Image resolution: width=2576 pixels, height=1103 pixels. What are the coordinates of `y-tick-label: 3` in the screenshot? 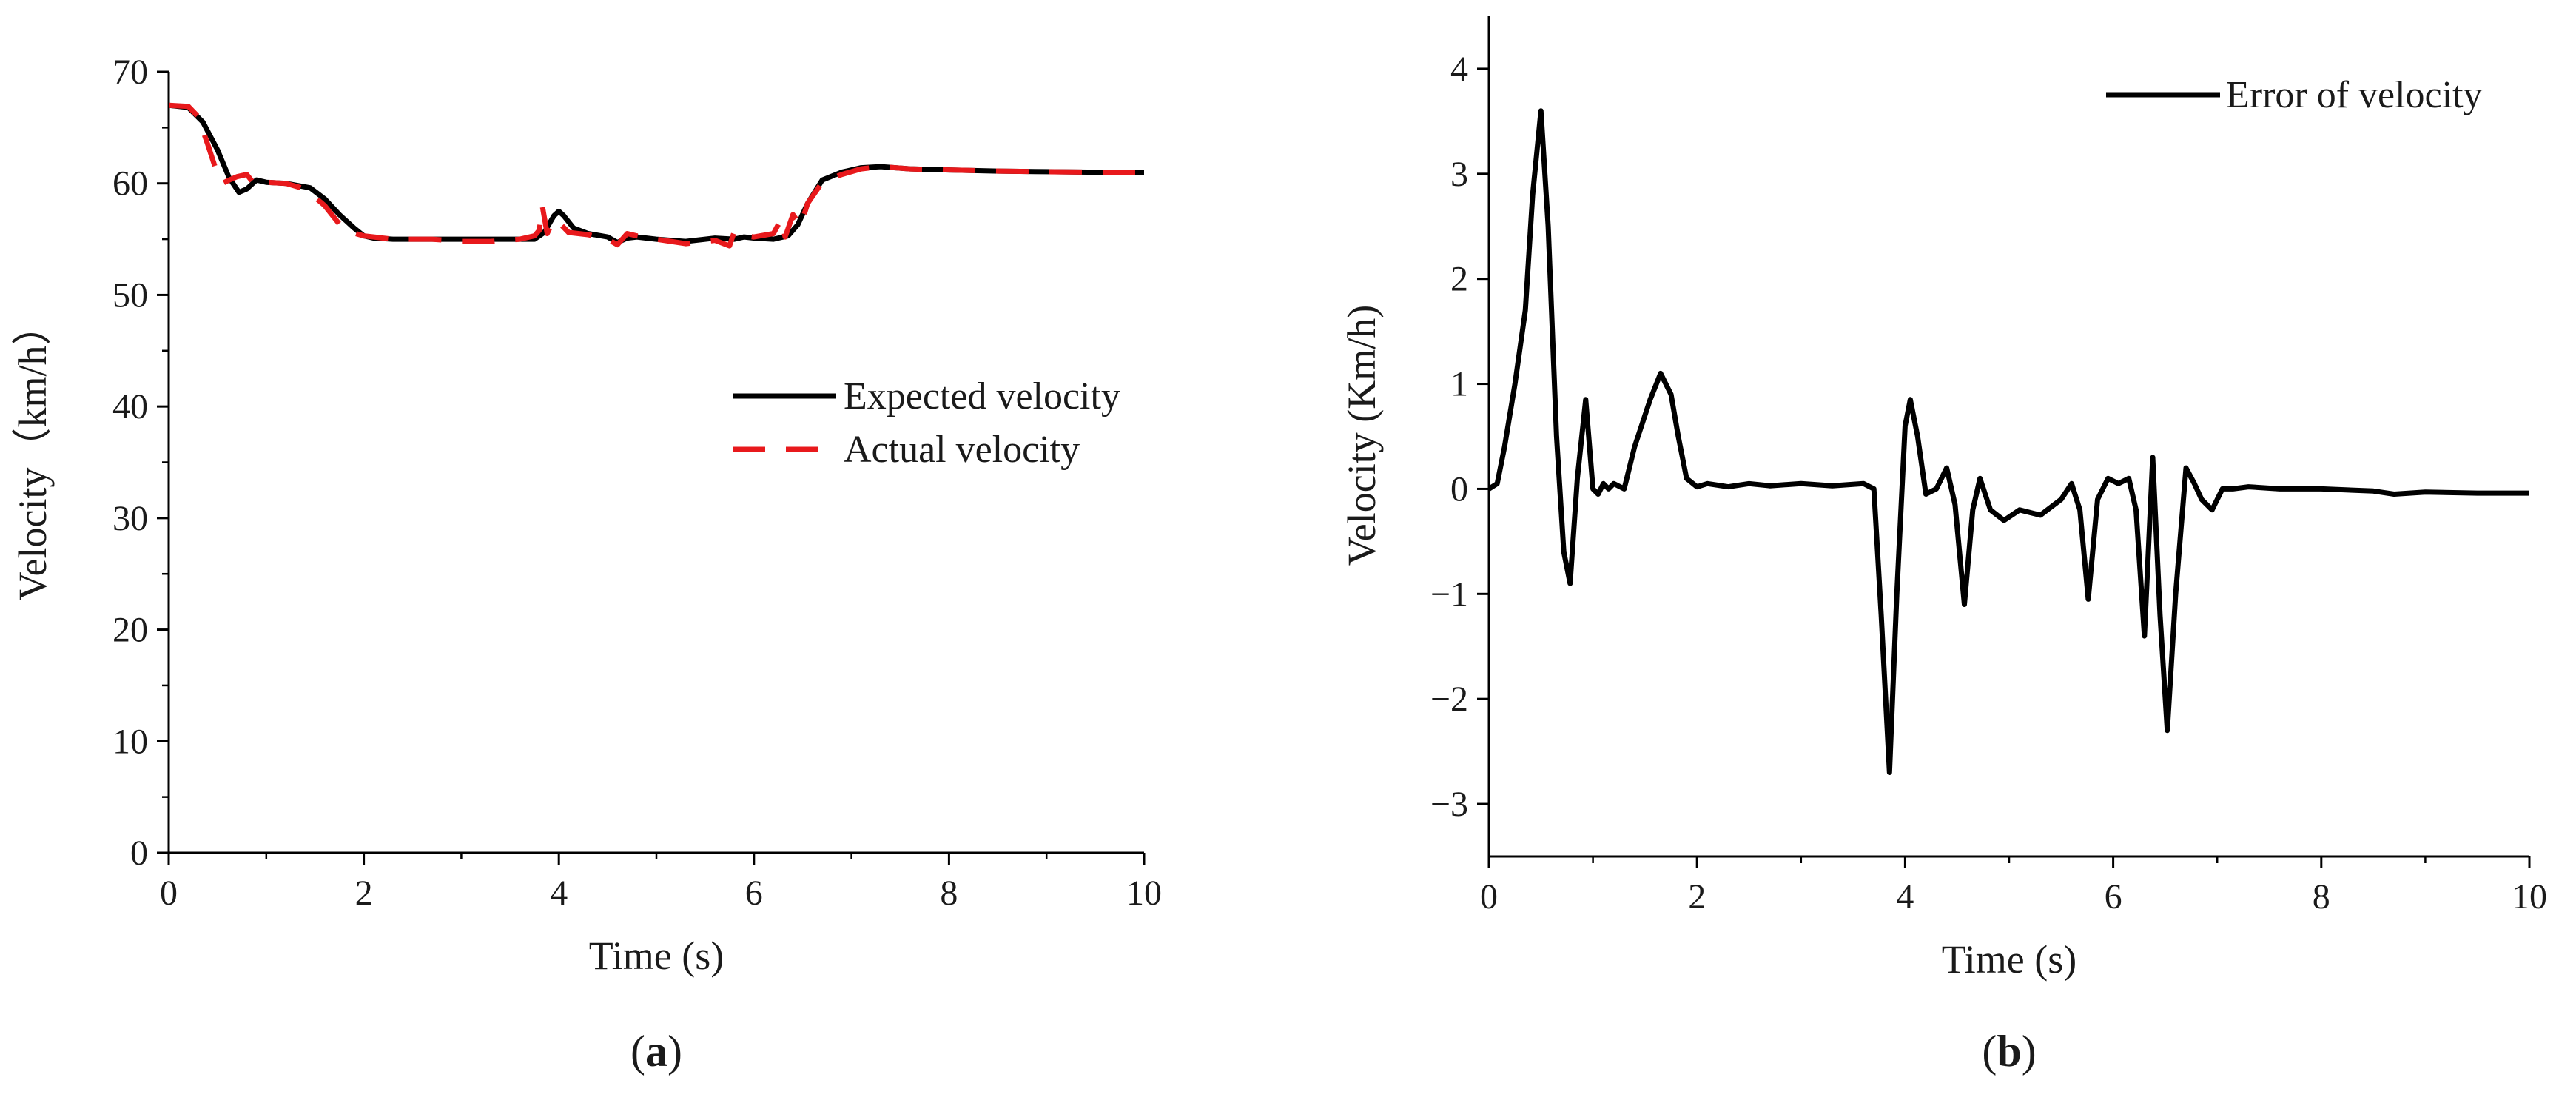 It's located at (1459, 174).